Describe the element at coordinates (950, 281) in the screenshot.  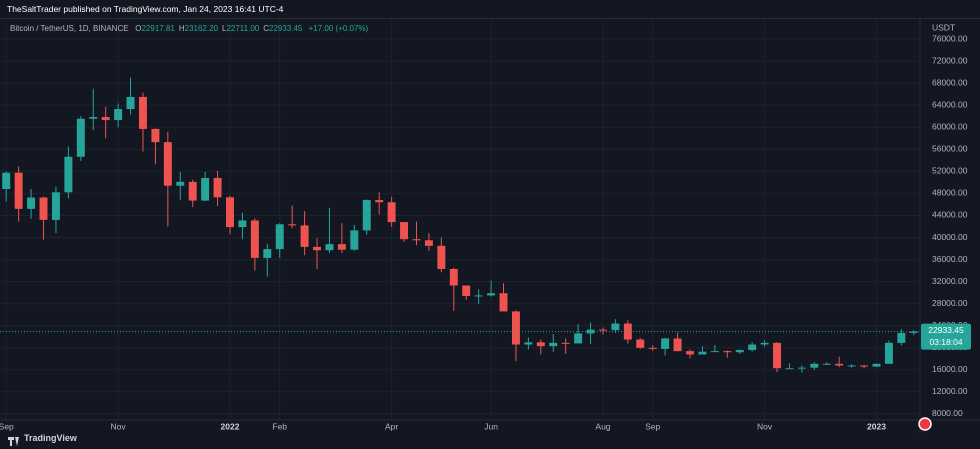
I see `y-tick-label: 32000.00` at that location.